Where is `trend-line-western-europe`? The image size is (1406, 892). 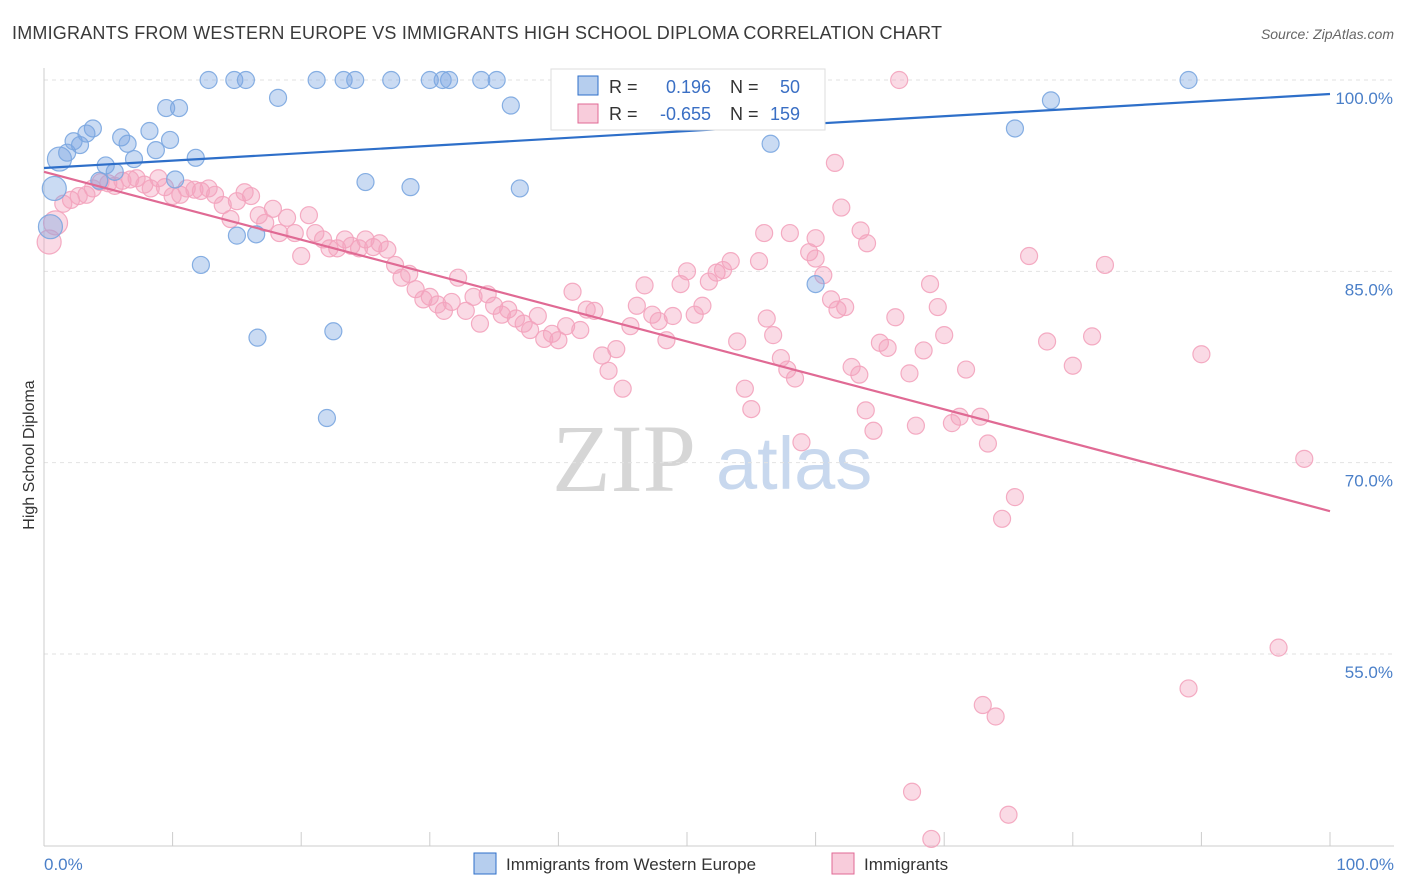 trend-line-western-europe is located at coordinates (687, 131).